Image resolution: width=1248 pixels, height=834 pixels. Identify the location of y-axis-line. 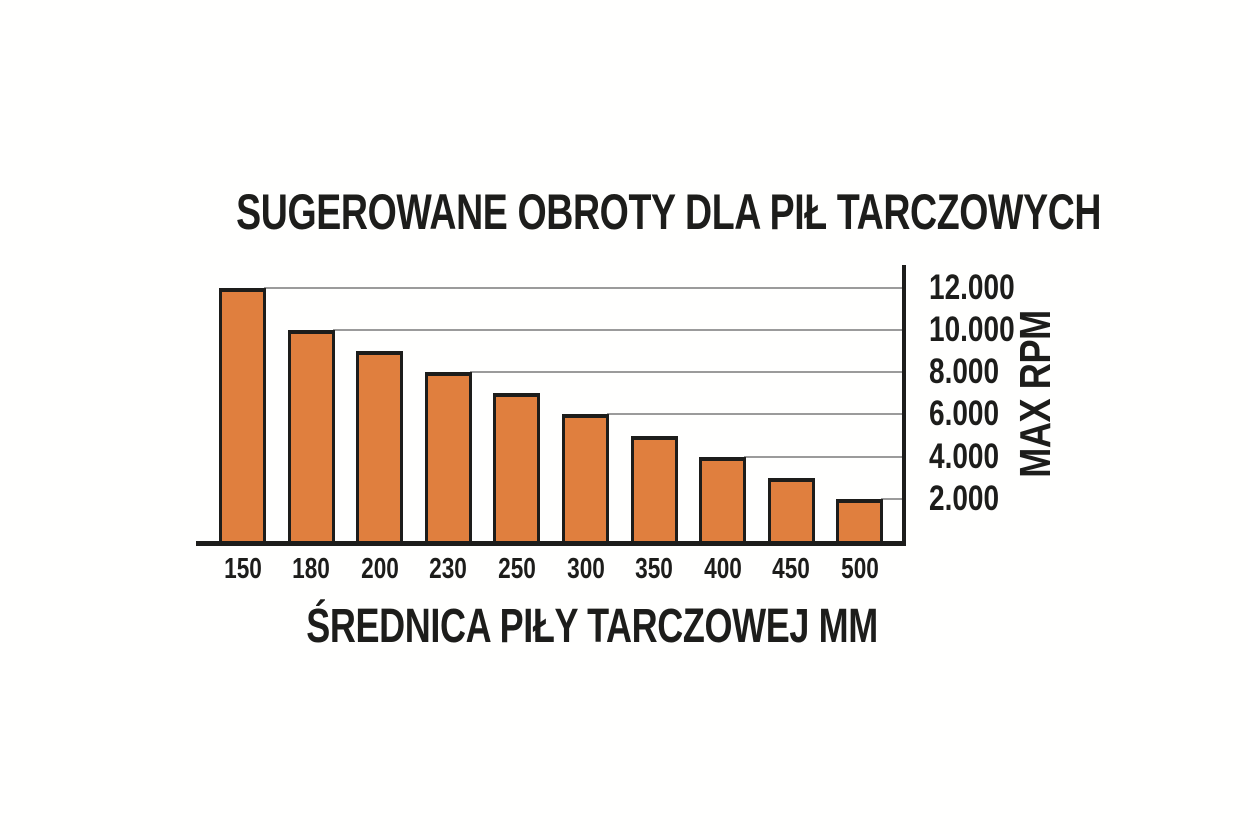
(904, 405).